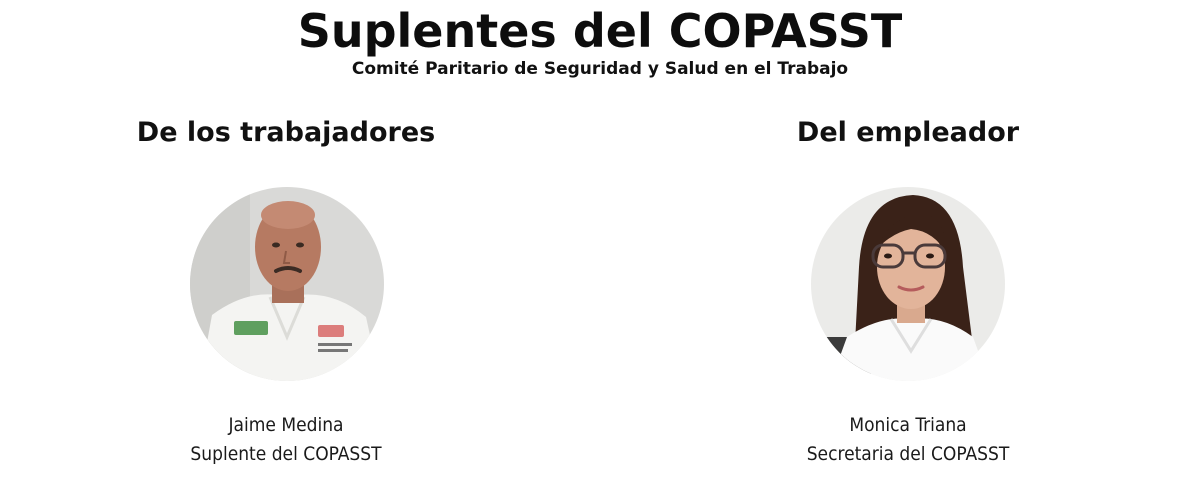 The image size is (1200, 500). I want to click on workers-heading: De los trabajadores, so click(286, 132).